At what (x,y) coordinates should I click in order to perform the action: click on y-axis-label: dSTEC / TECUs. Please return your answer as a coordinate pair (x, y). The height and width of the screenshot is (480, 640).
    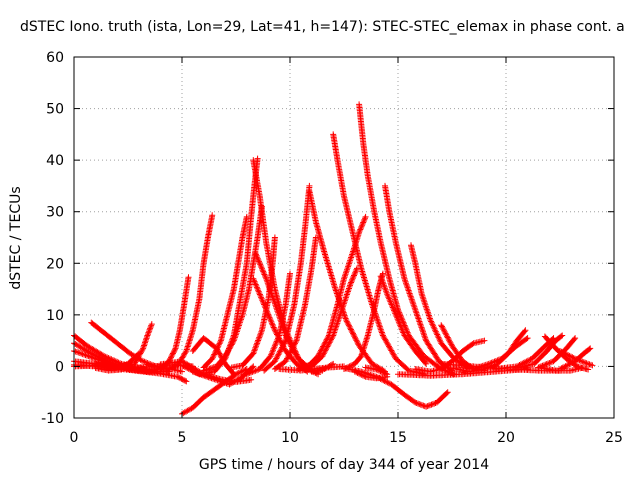
    Looking at the image, I should click on (16, 238).